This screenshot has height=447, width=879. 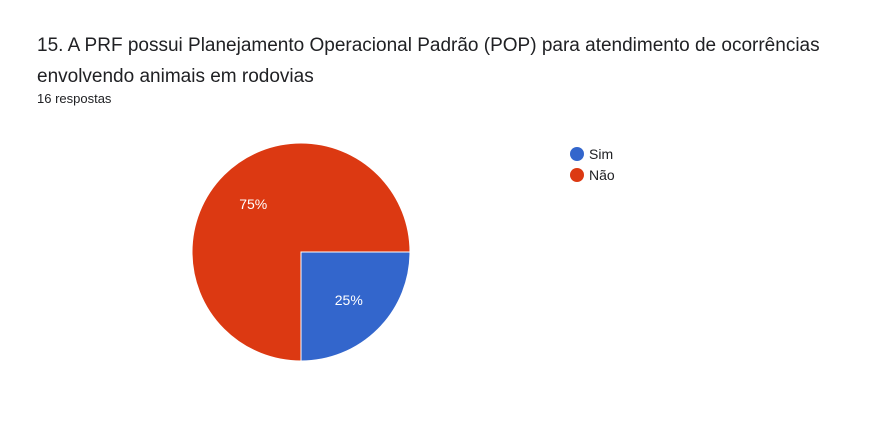 I want to click on legend-item: Não, so click(x=592, y=174).